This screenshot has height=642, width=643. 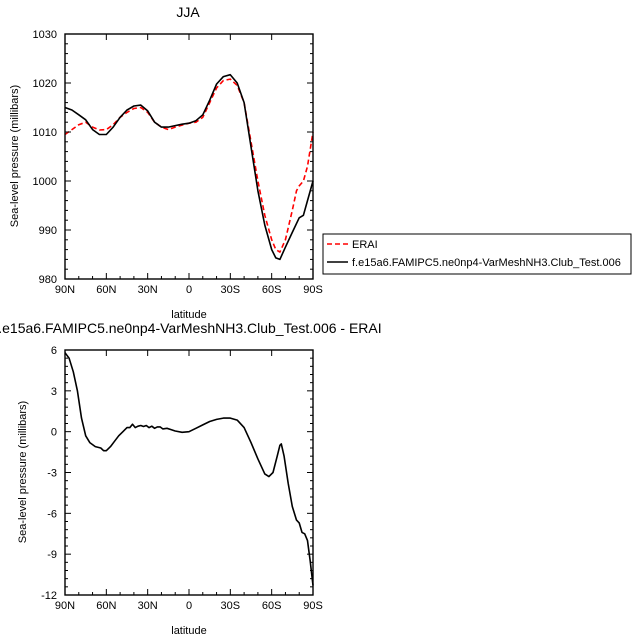 I want to click on top-panel-lines, so click(x=189, y=167).